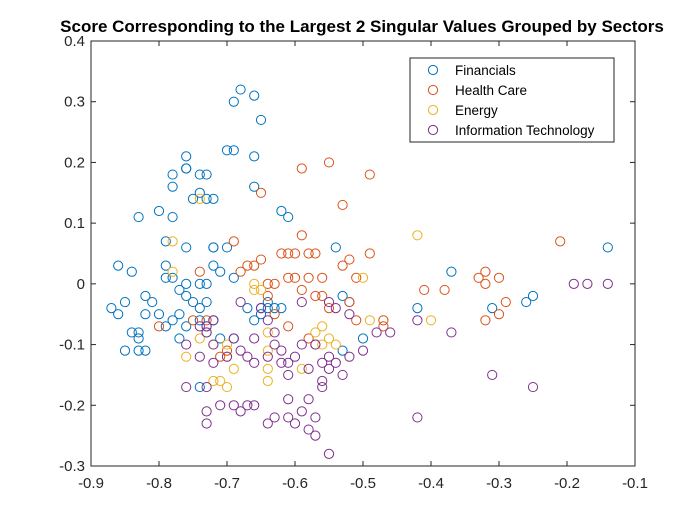 The width and height of the screenshot is (700, 525). I want to click on x-tick-label: -0.8, so click(159, 483).